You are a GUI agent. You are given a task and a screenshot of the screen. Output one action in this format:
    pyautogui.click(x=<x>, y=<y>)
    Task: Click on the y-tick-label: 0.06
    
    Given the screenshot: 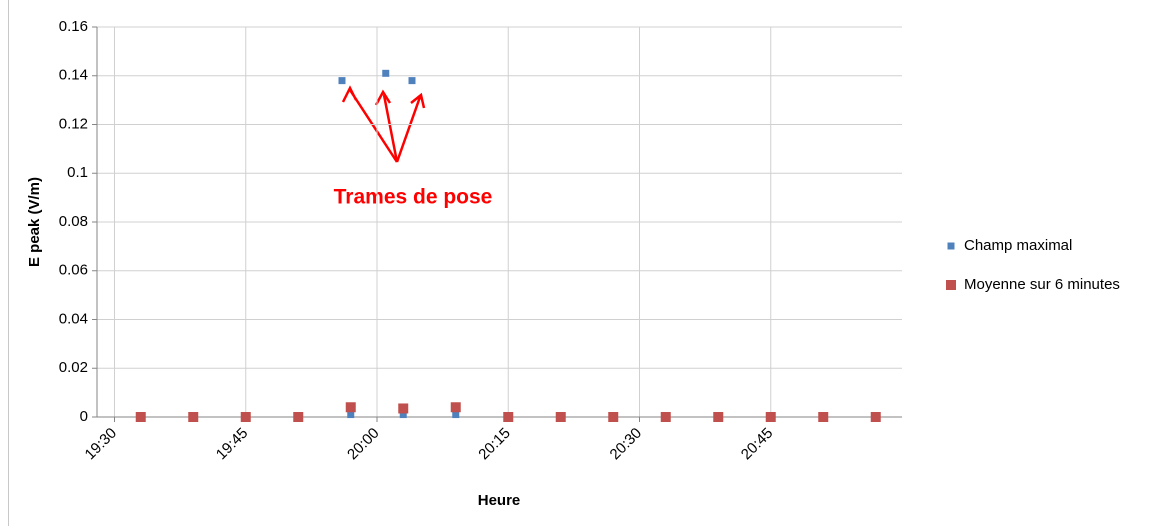 What is the action you would take?
    pyautogui.click(x=73, y=270)
    